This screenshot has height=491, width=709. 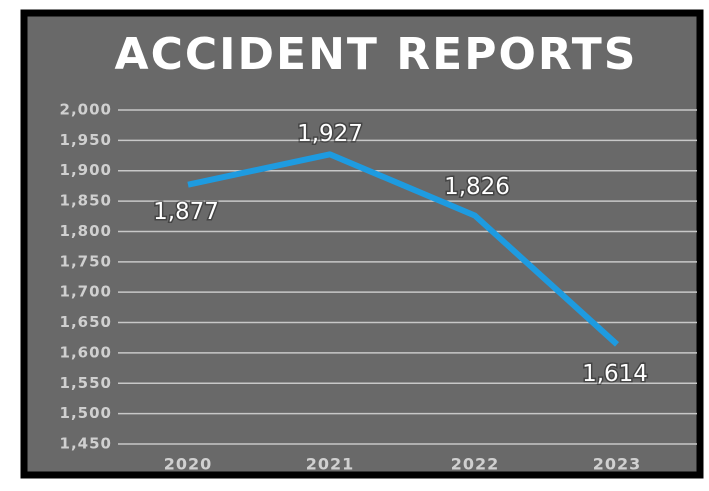 What do you see at coordinates (615, 374) in the screenshot?
I see `data-label: 1,614` at bounding box center [615, 374].